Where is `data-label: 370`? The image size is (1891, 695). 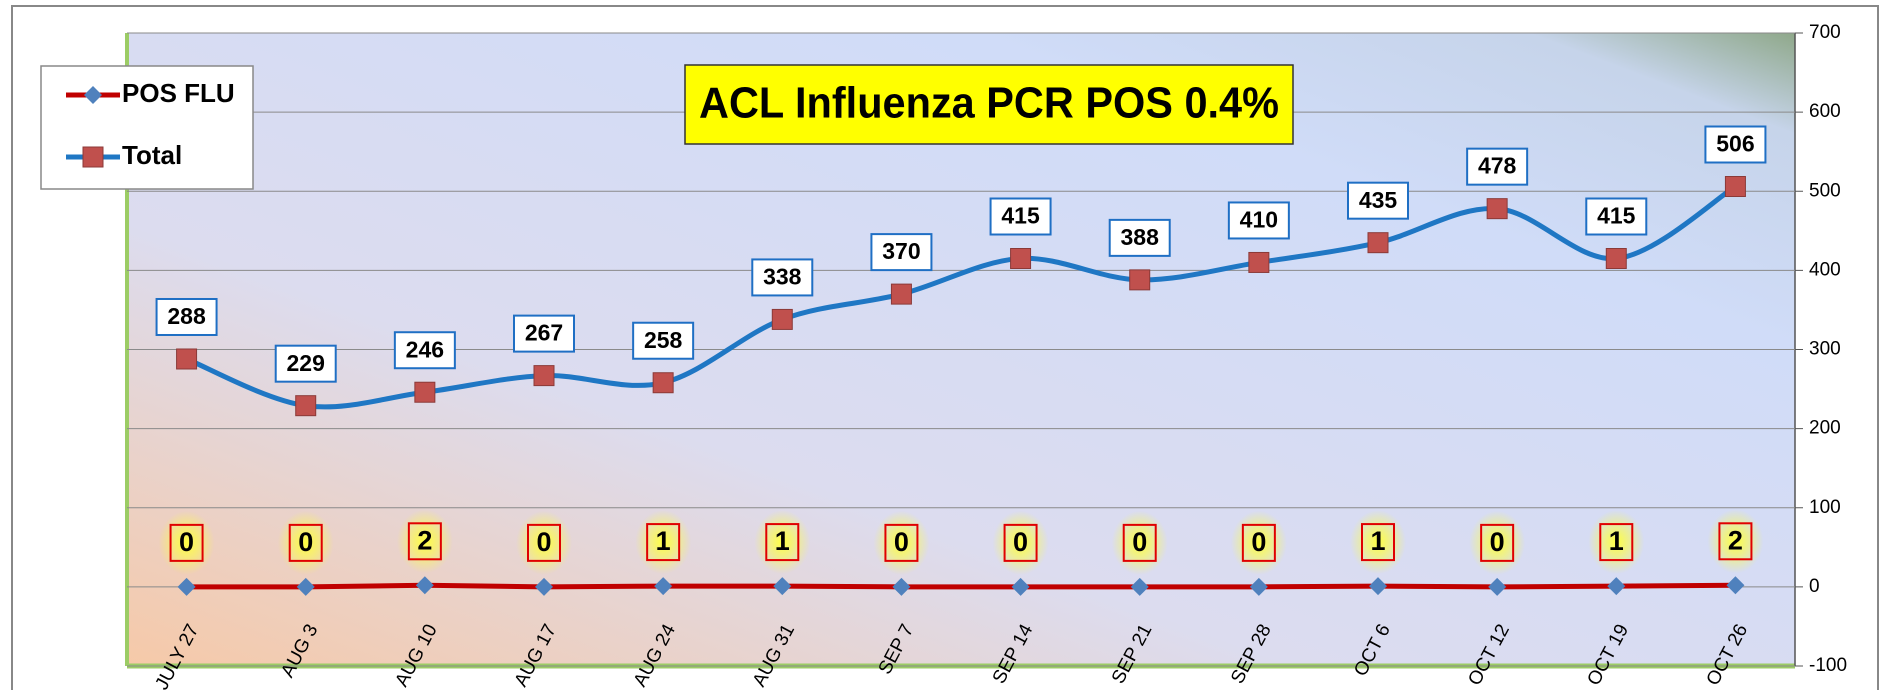
data-label: 370 is located at coordinates (901, 251).